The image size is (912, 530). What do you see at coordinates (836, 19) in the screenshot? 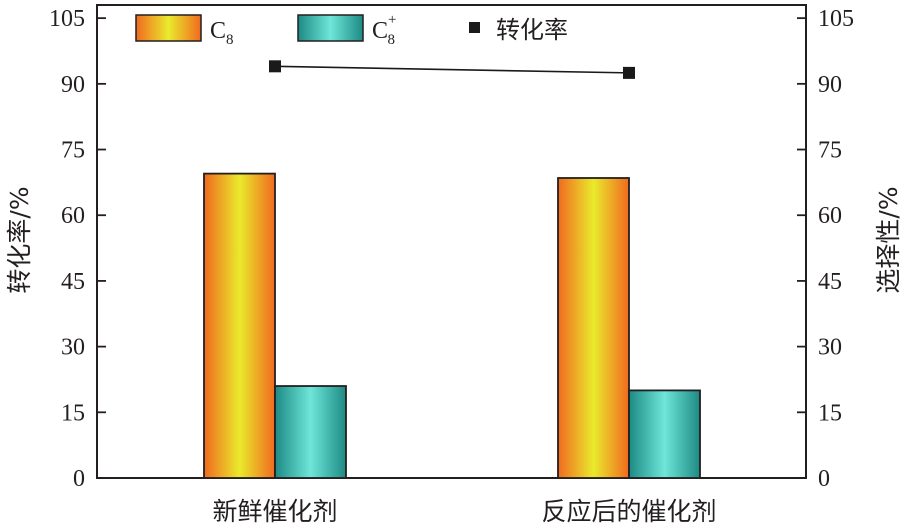
I see `right-tick-label: 105` at bounding box center [836, 19].